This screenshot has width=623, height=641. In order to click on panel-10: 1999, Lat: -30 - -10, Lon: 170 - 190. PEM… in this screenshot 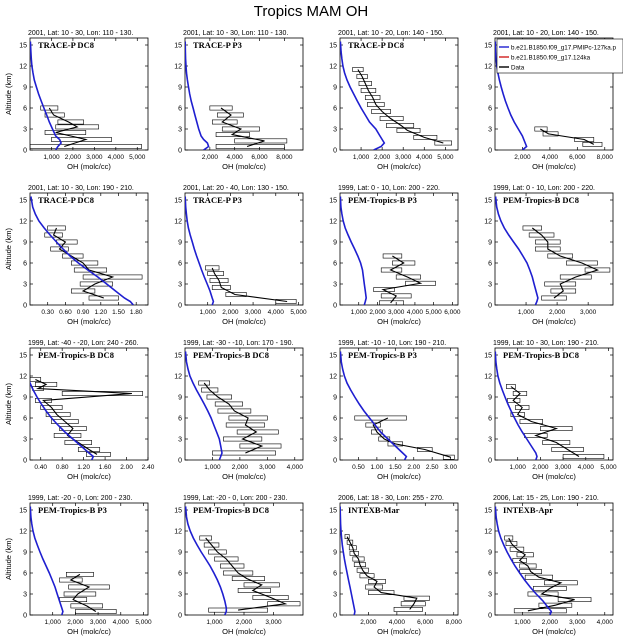, I will do `click(239, 410)`.